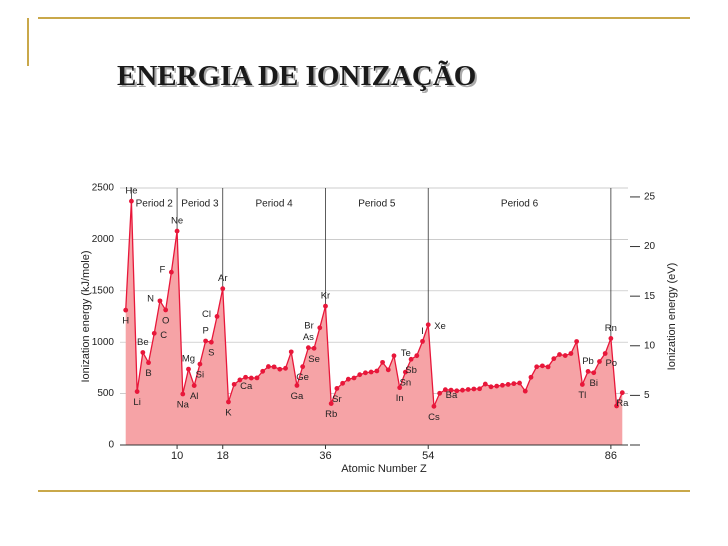 This screenshot has height=546, width=728. Describe the element at coordinates (136, 402) in the screenshot. I see `element-label: Li` at that location.